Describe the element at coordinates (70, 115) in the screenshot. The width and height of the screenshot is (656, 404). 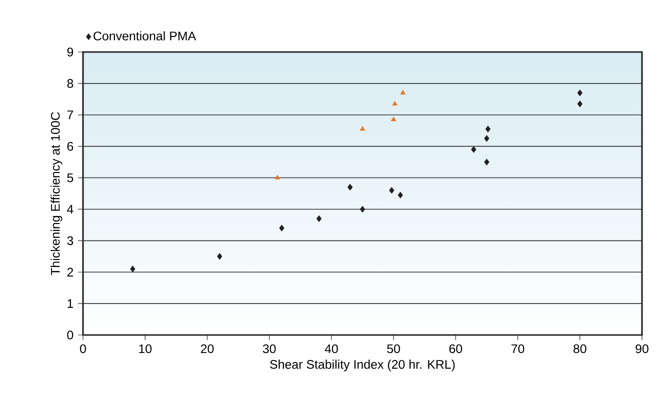
I see `y-tick-label: 7` at that location.